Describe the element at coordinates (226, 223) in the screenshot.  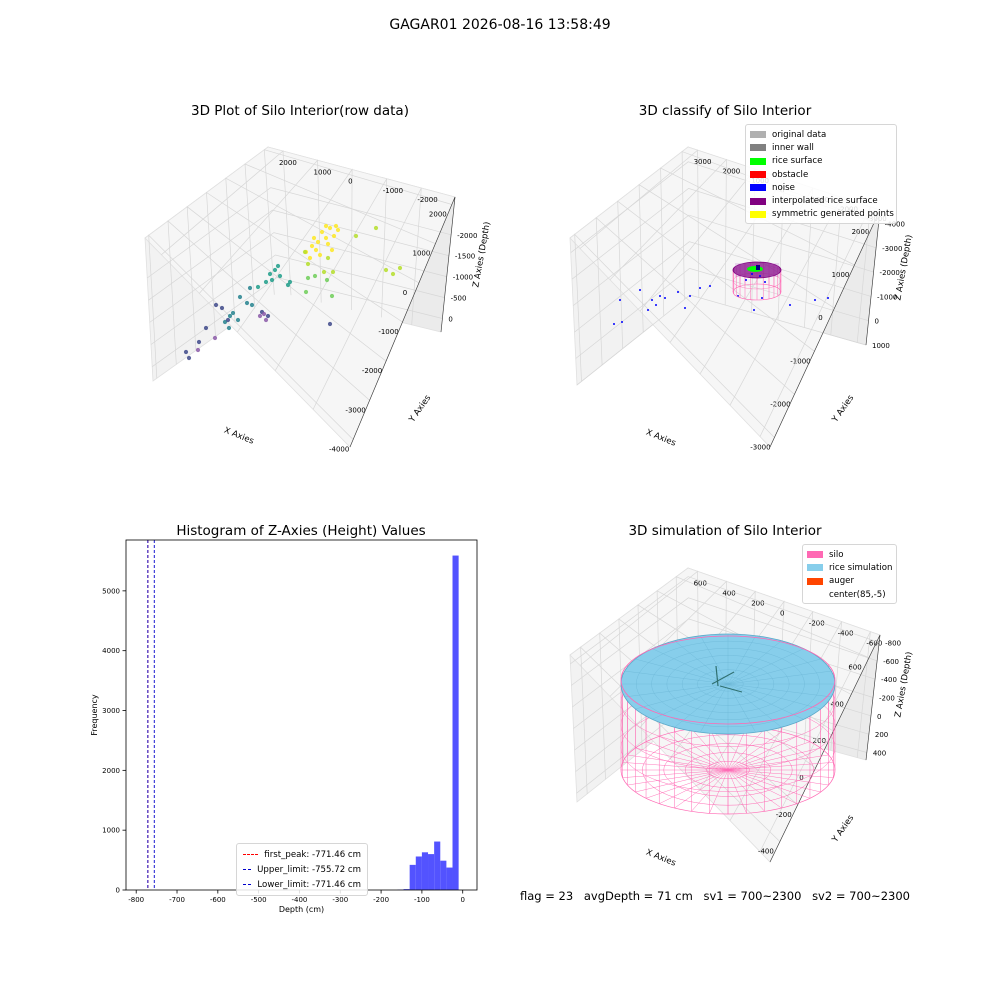
I see `y-gridline` at that location.